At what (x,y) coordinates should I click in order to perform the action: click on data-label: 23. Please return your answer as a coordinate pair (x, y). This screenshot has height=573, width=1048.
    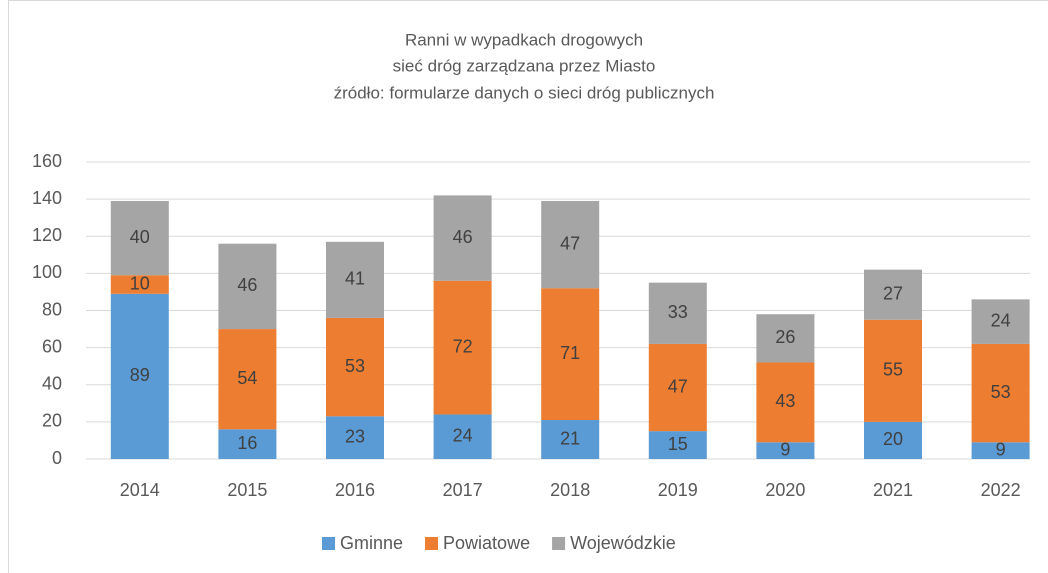
    Looking at the image, I should click on (355, 436).